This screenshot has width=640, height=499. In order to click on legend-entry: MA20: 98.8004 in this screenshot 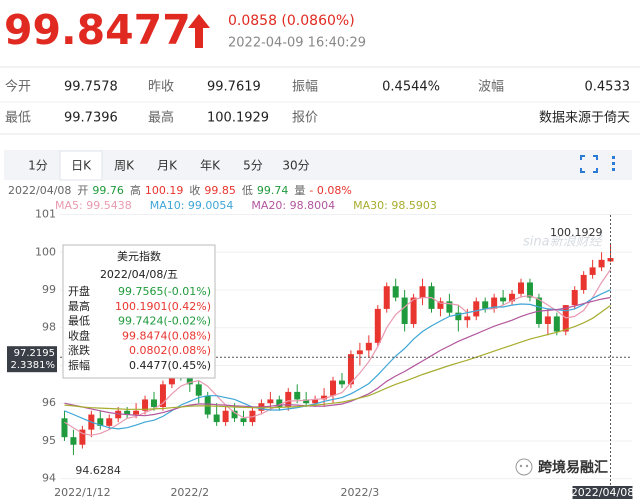, I will do `click(293, 205)`.